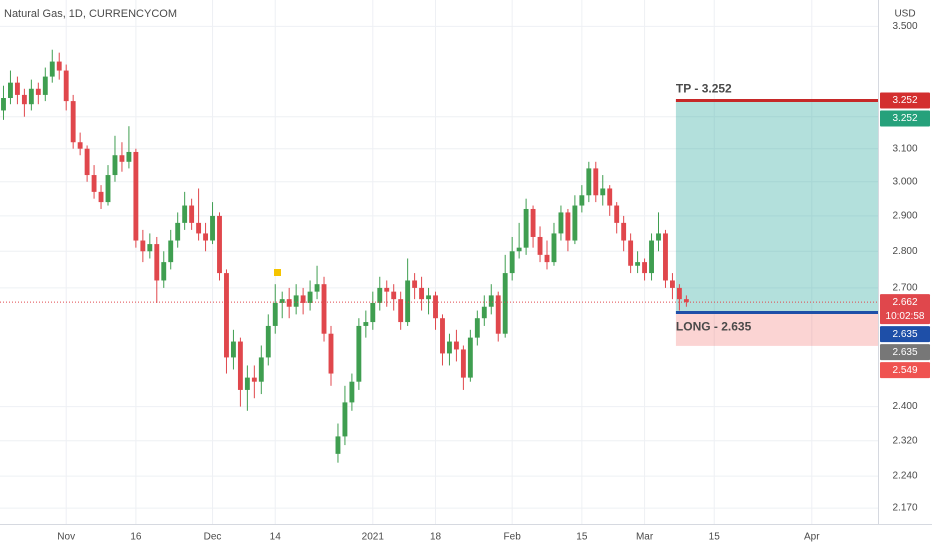 The image size is (932, 550). I want to click on price-badge-label: 2.662, so click(904, 302).